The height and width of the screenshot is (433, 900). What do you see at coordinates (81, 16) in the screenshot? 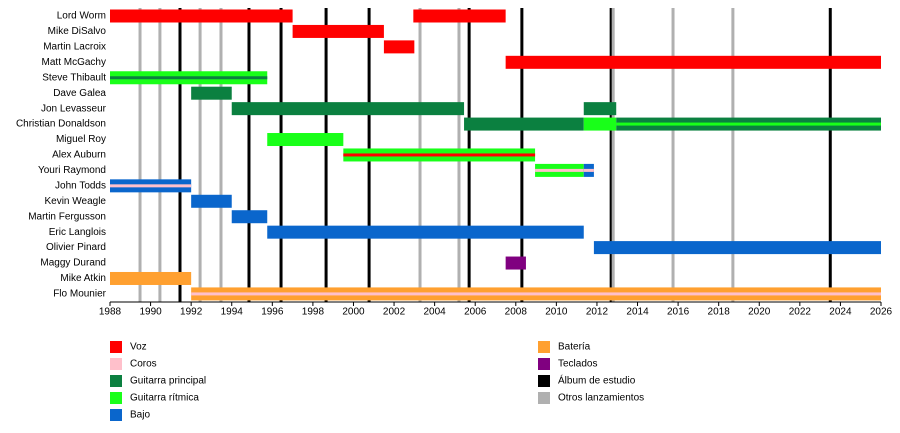
I see `member-label: Lord Worm` at bounding box center [81, 16].